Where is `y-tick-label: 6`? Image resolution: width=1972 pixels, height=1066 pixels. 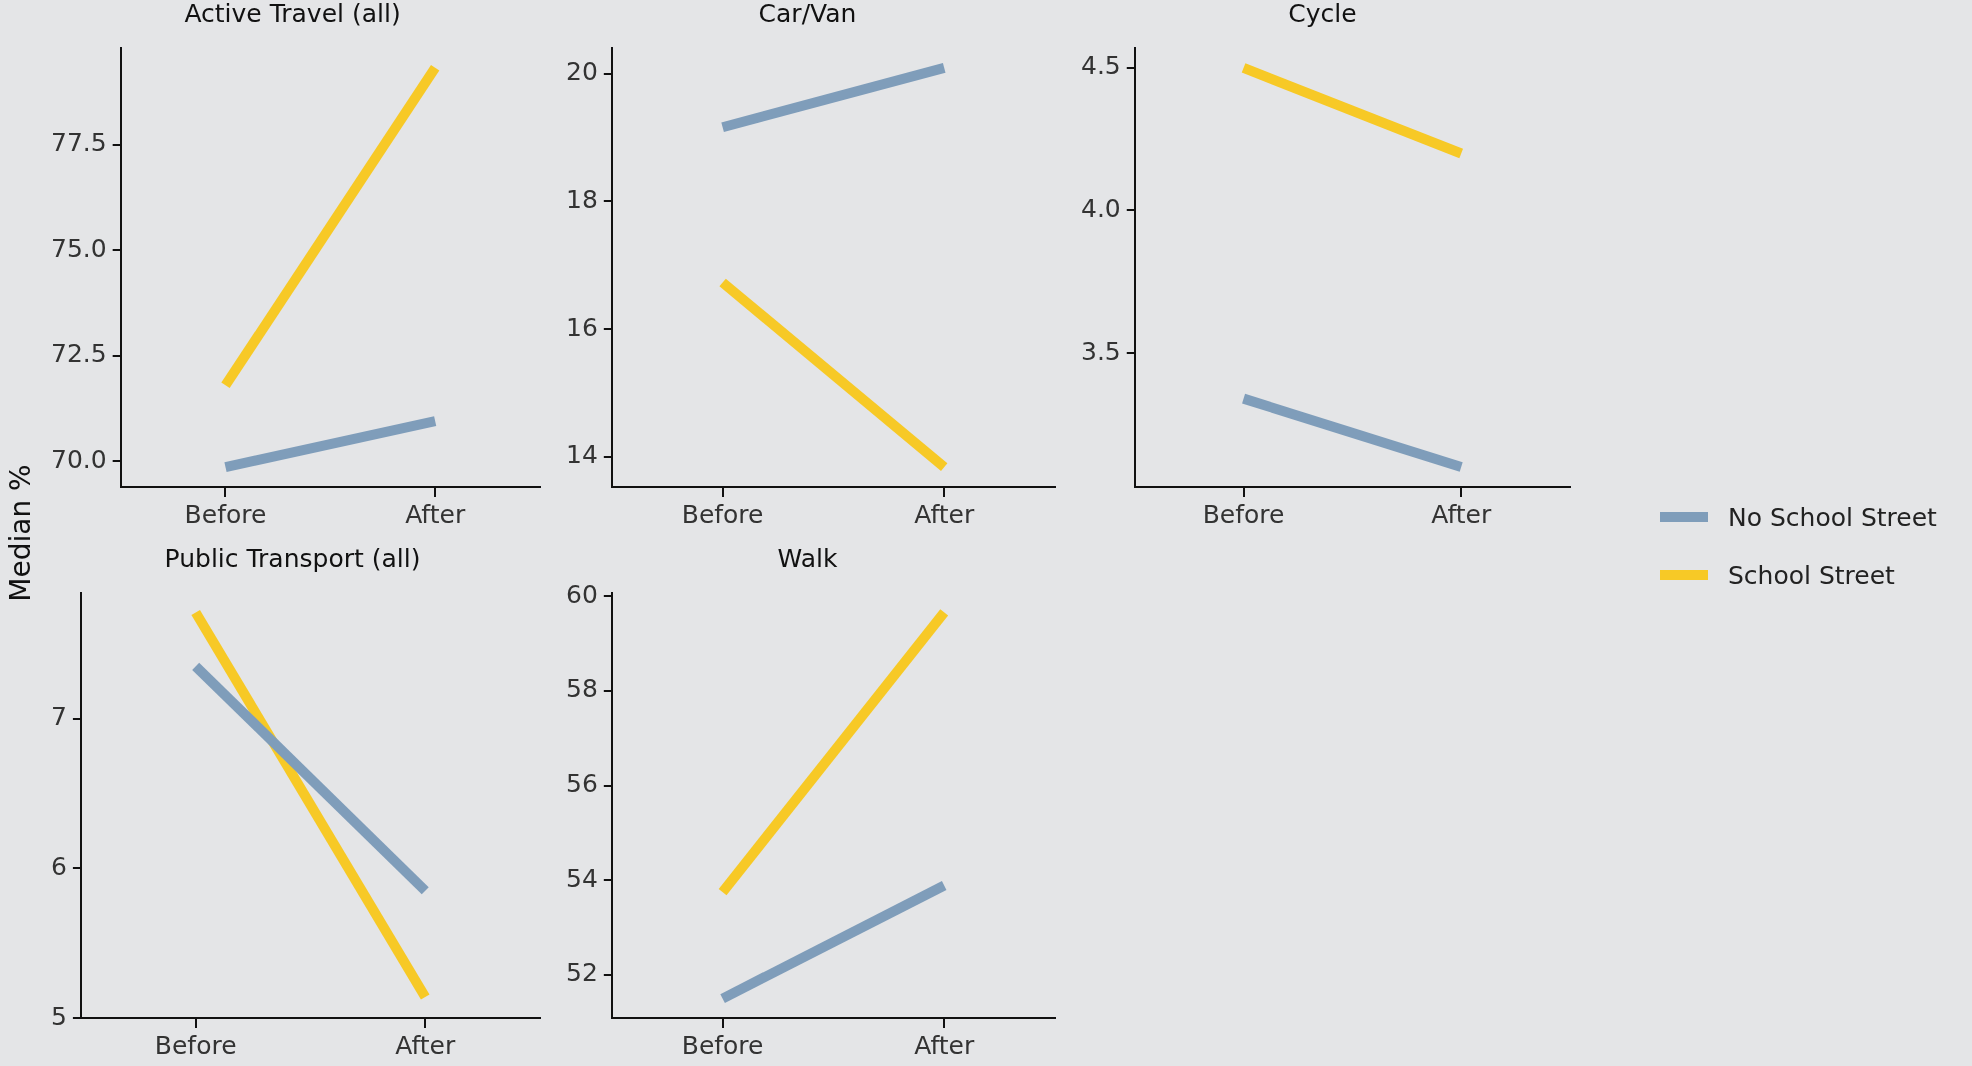
y-tick-label: 6 is located at coordinates (59, 866).